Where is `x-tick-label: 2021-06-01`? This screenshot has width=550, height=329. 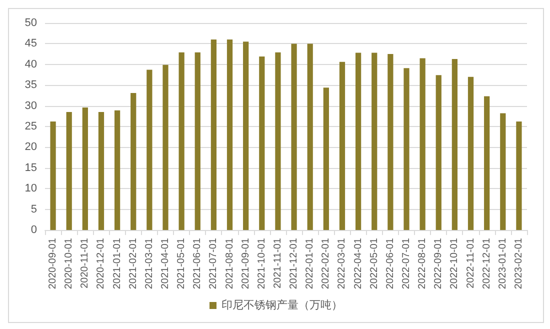 x-tick-label: 2021-06-01 is located at coordinates (198, 264).